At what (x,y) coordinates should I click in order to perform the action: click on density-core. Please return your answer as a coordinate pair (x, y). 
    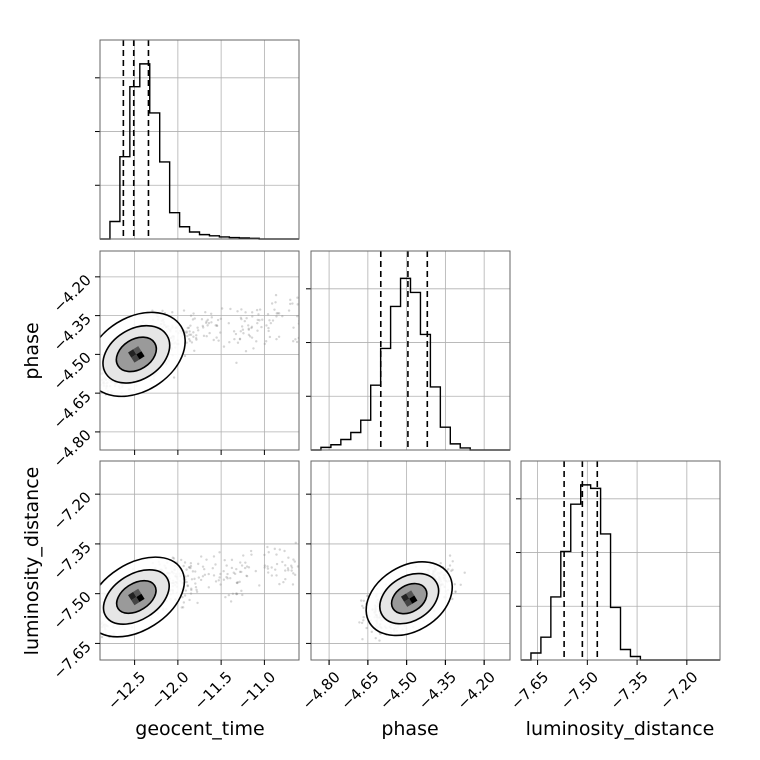
    Looking at the image, I should click on (136, 354).